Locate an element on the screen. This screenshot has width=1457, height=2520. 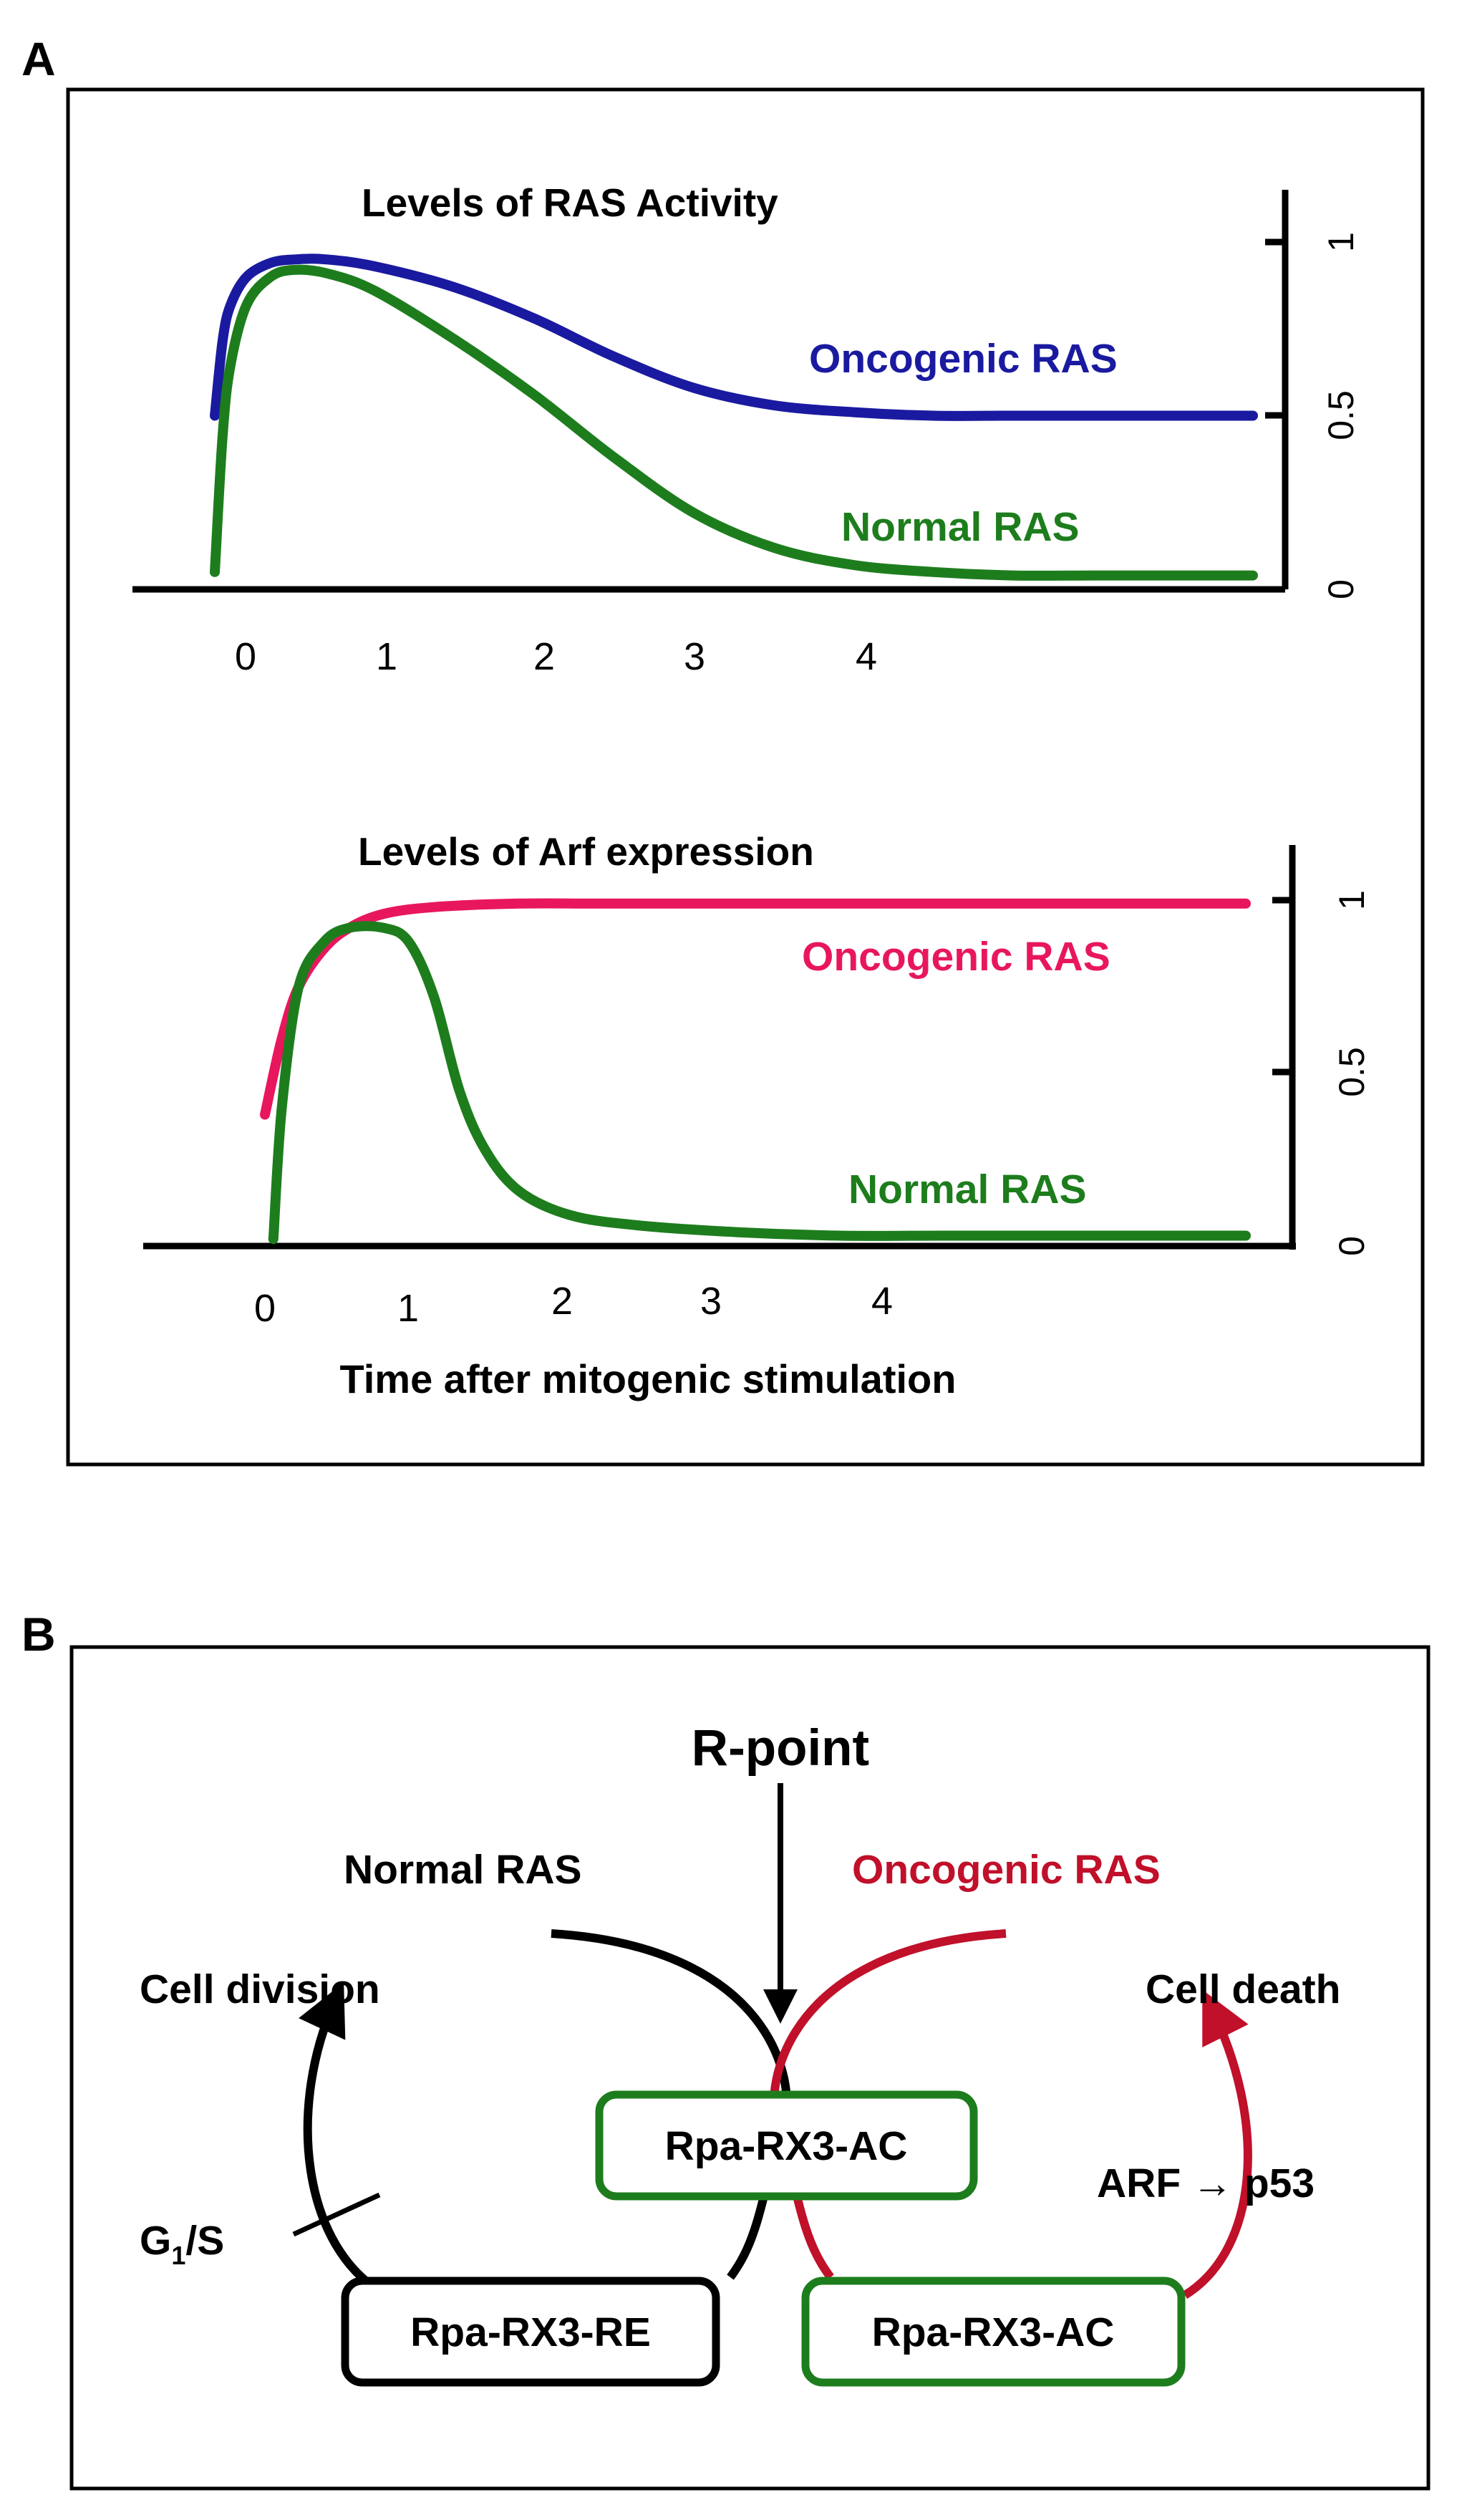
cell-death-arrow is located at coordinates (1217, 2144).